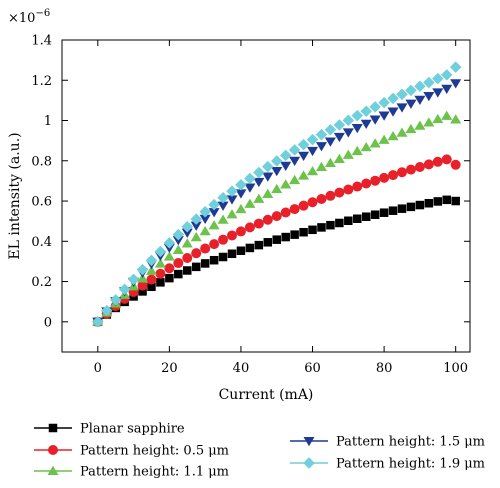 The width and height of the screenshot is (500, 488). What do you see at coordinates (169, 368) in the screenshot?
I see `x-tick-label: 20` at bounding box center [169, 368].